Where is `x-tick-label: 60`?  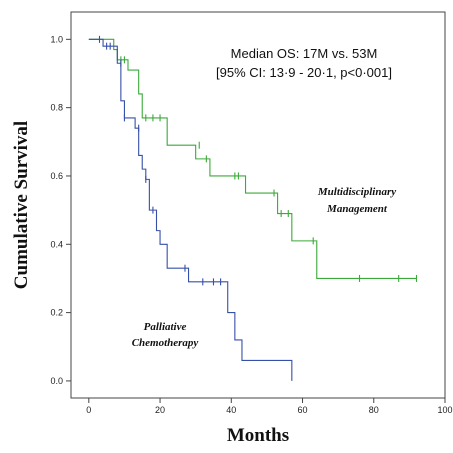
x-tick-label: 60 is located at coordinates (303, 410).